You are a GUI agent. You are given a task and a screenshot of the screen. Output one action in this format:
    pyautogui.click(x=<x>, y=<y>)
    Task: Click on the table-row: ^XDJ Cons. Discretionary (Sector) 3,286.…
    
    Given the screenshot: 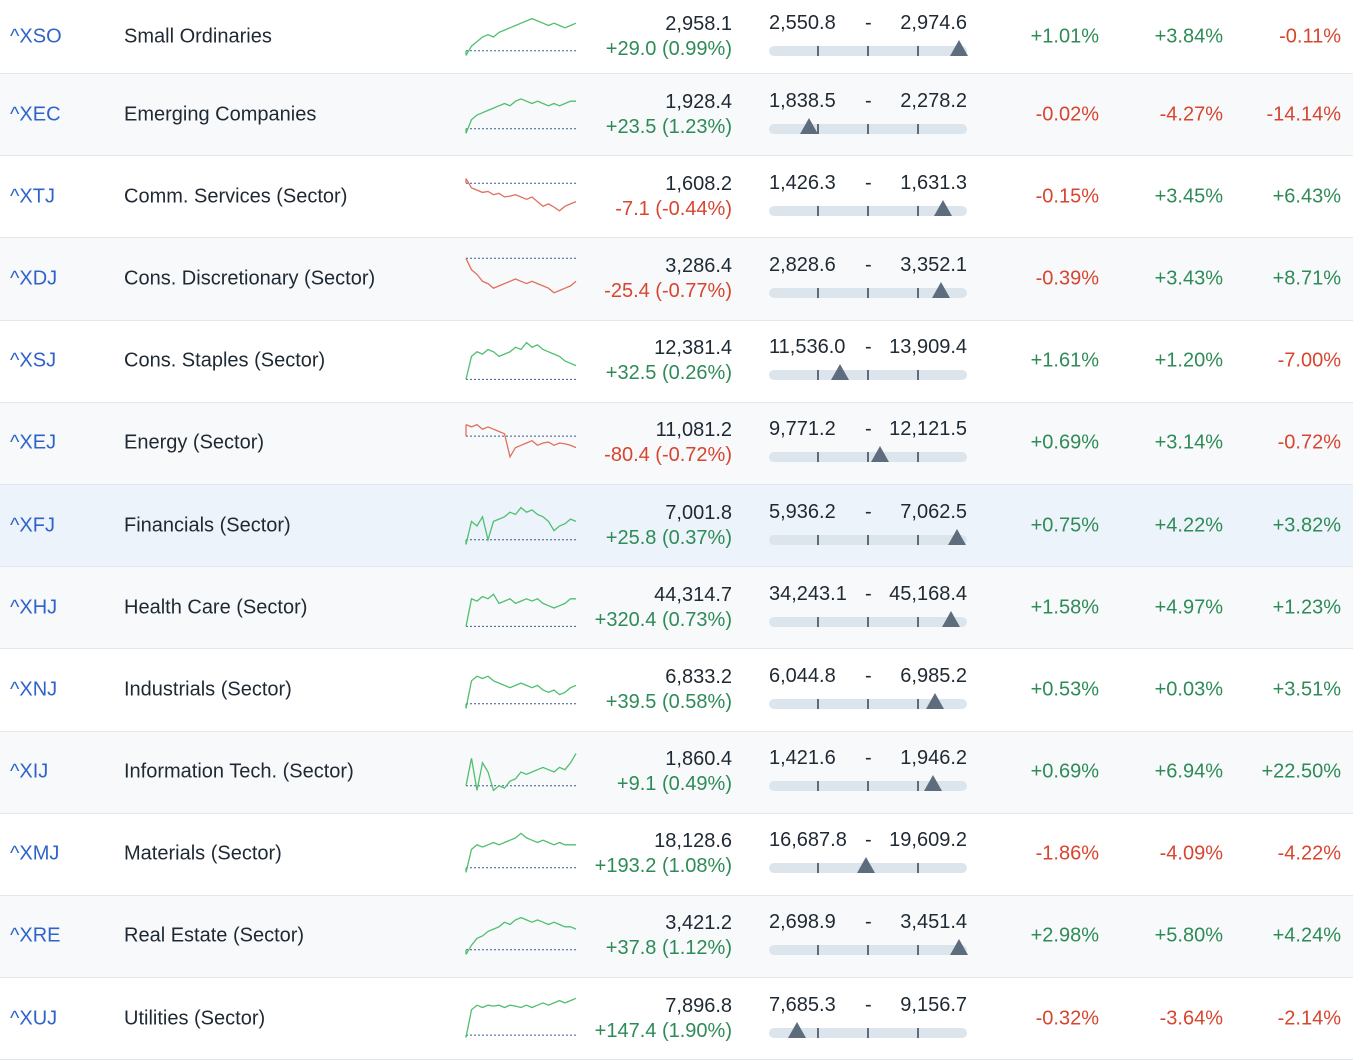 What is the action you would take?
    pyautogui.click(x=676, y=279)
    